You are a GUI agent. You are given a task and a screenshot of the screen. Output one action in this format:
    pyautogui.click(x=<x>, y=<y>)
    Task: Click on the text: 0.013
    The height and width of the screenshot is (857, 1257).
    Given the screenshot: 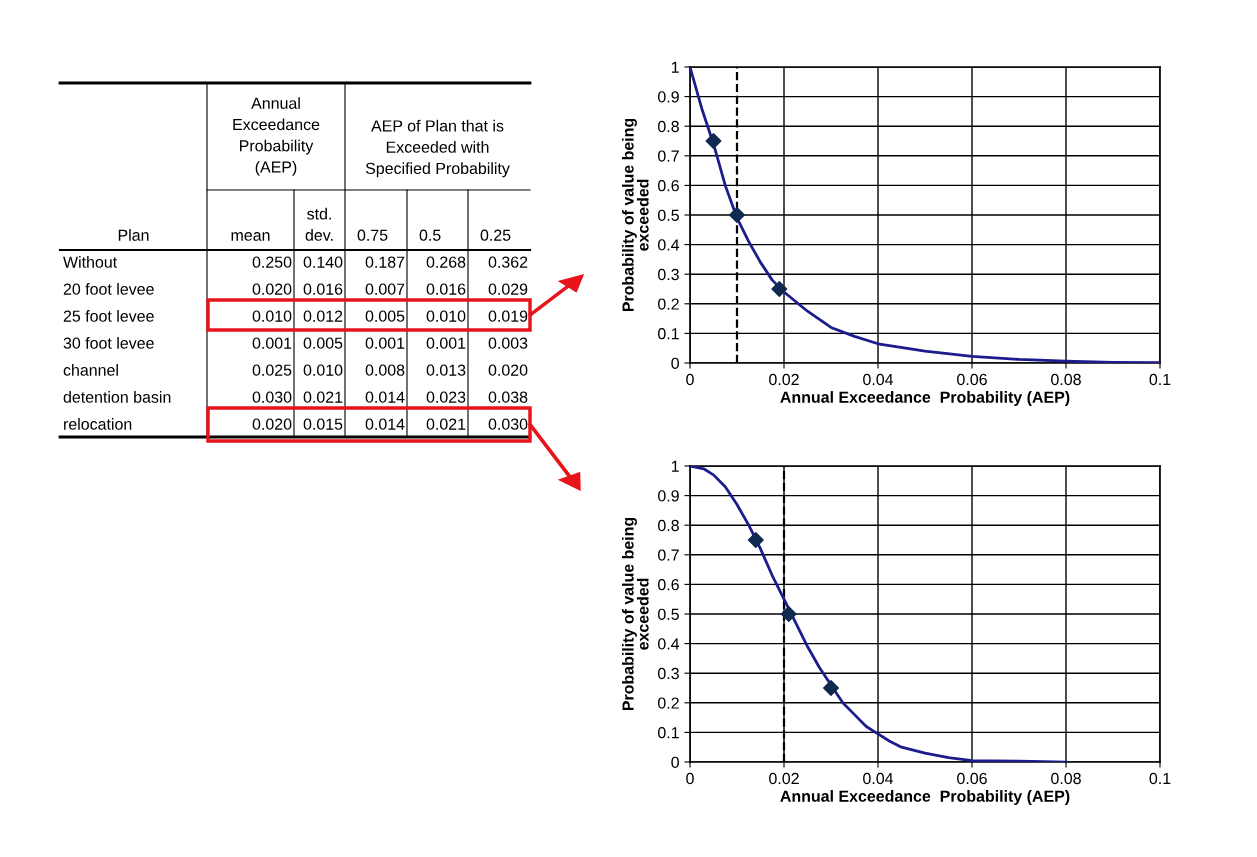 What is the action you would take?
    pyautogui.click(x=446, y=370)
    